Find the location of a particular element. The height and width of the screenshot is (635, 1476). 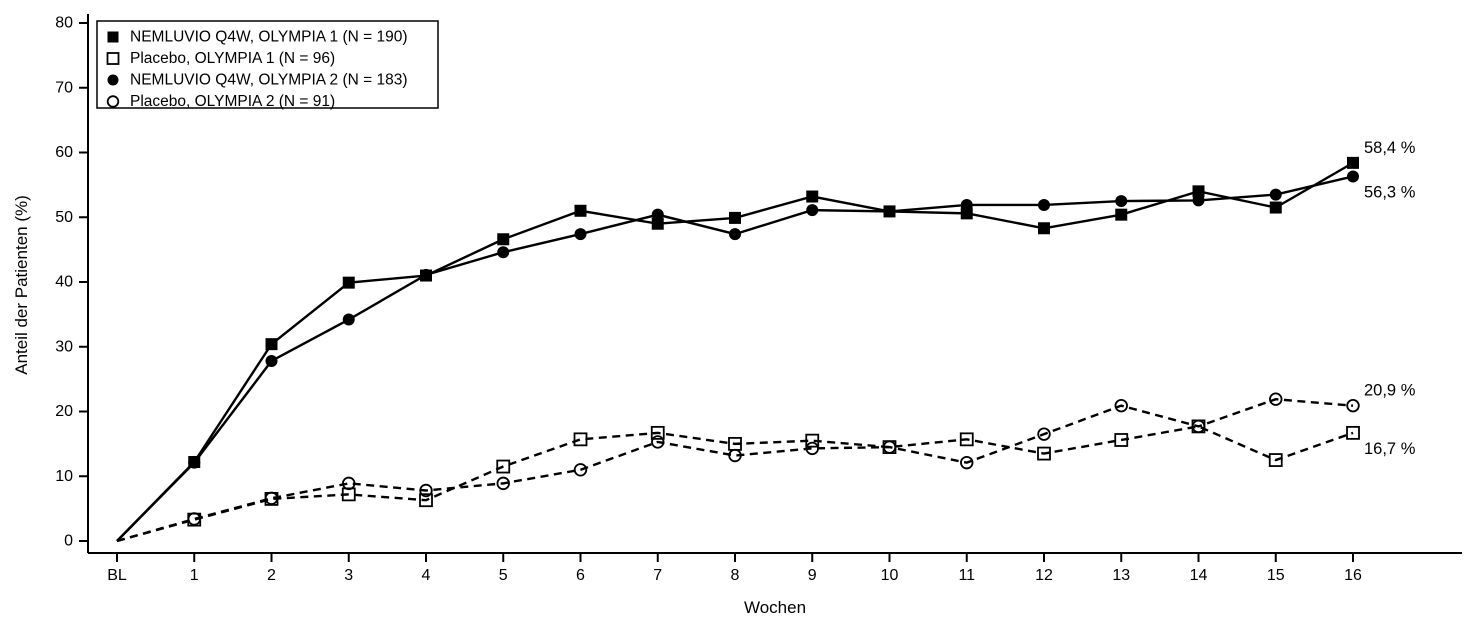

x-tick-label: 2 is located at coordinates (271, 575).